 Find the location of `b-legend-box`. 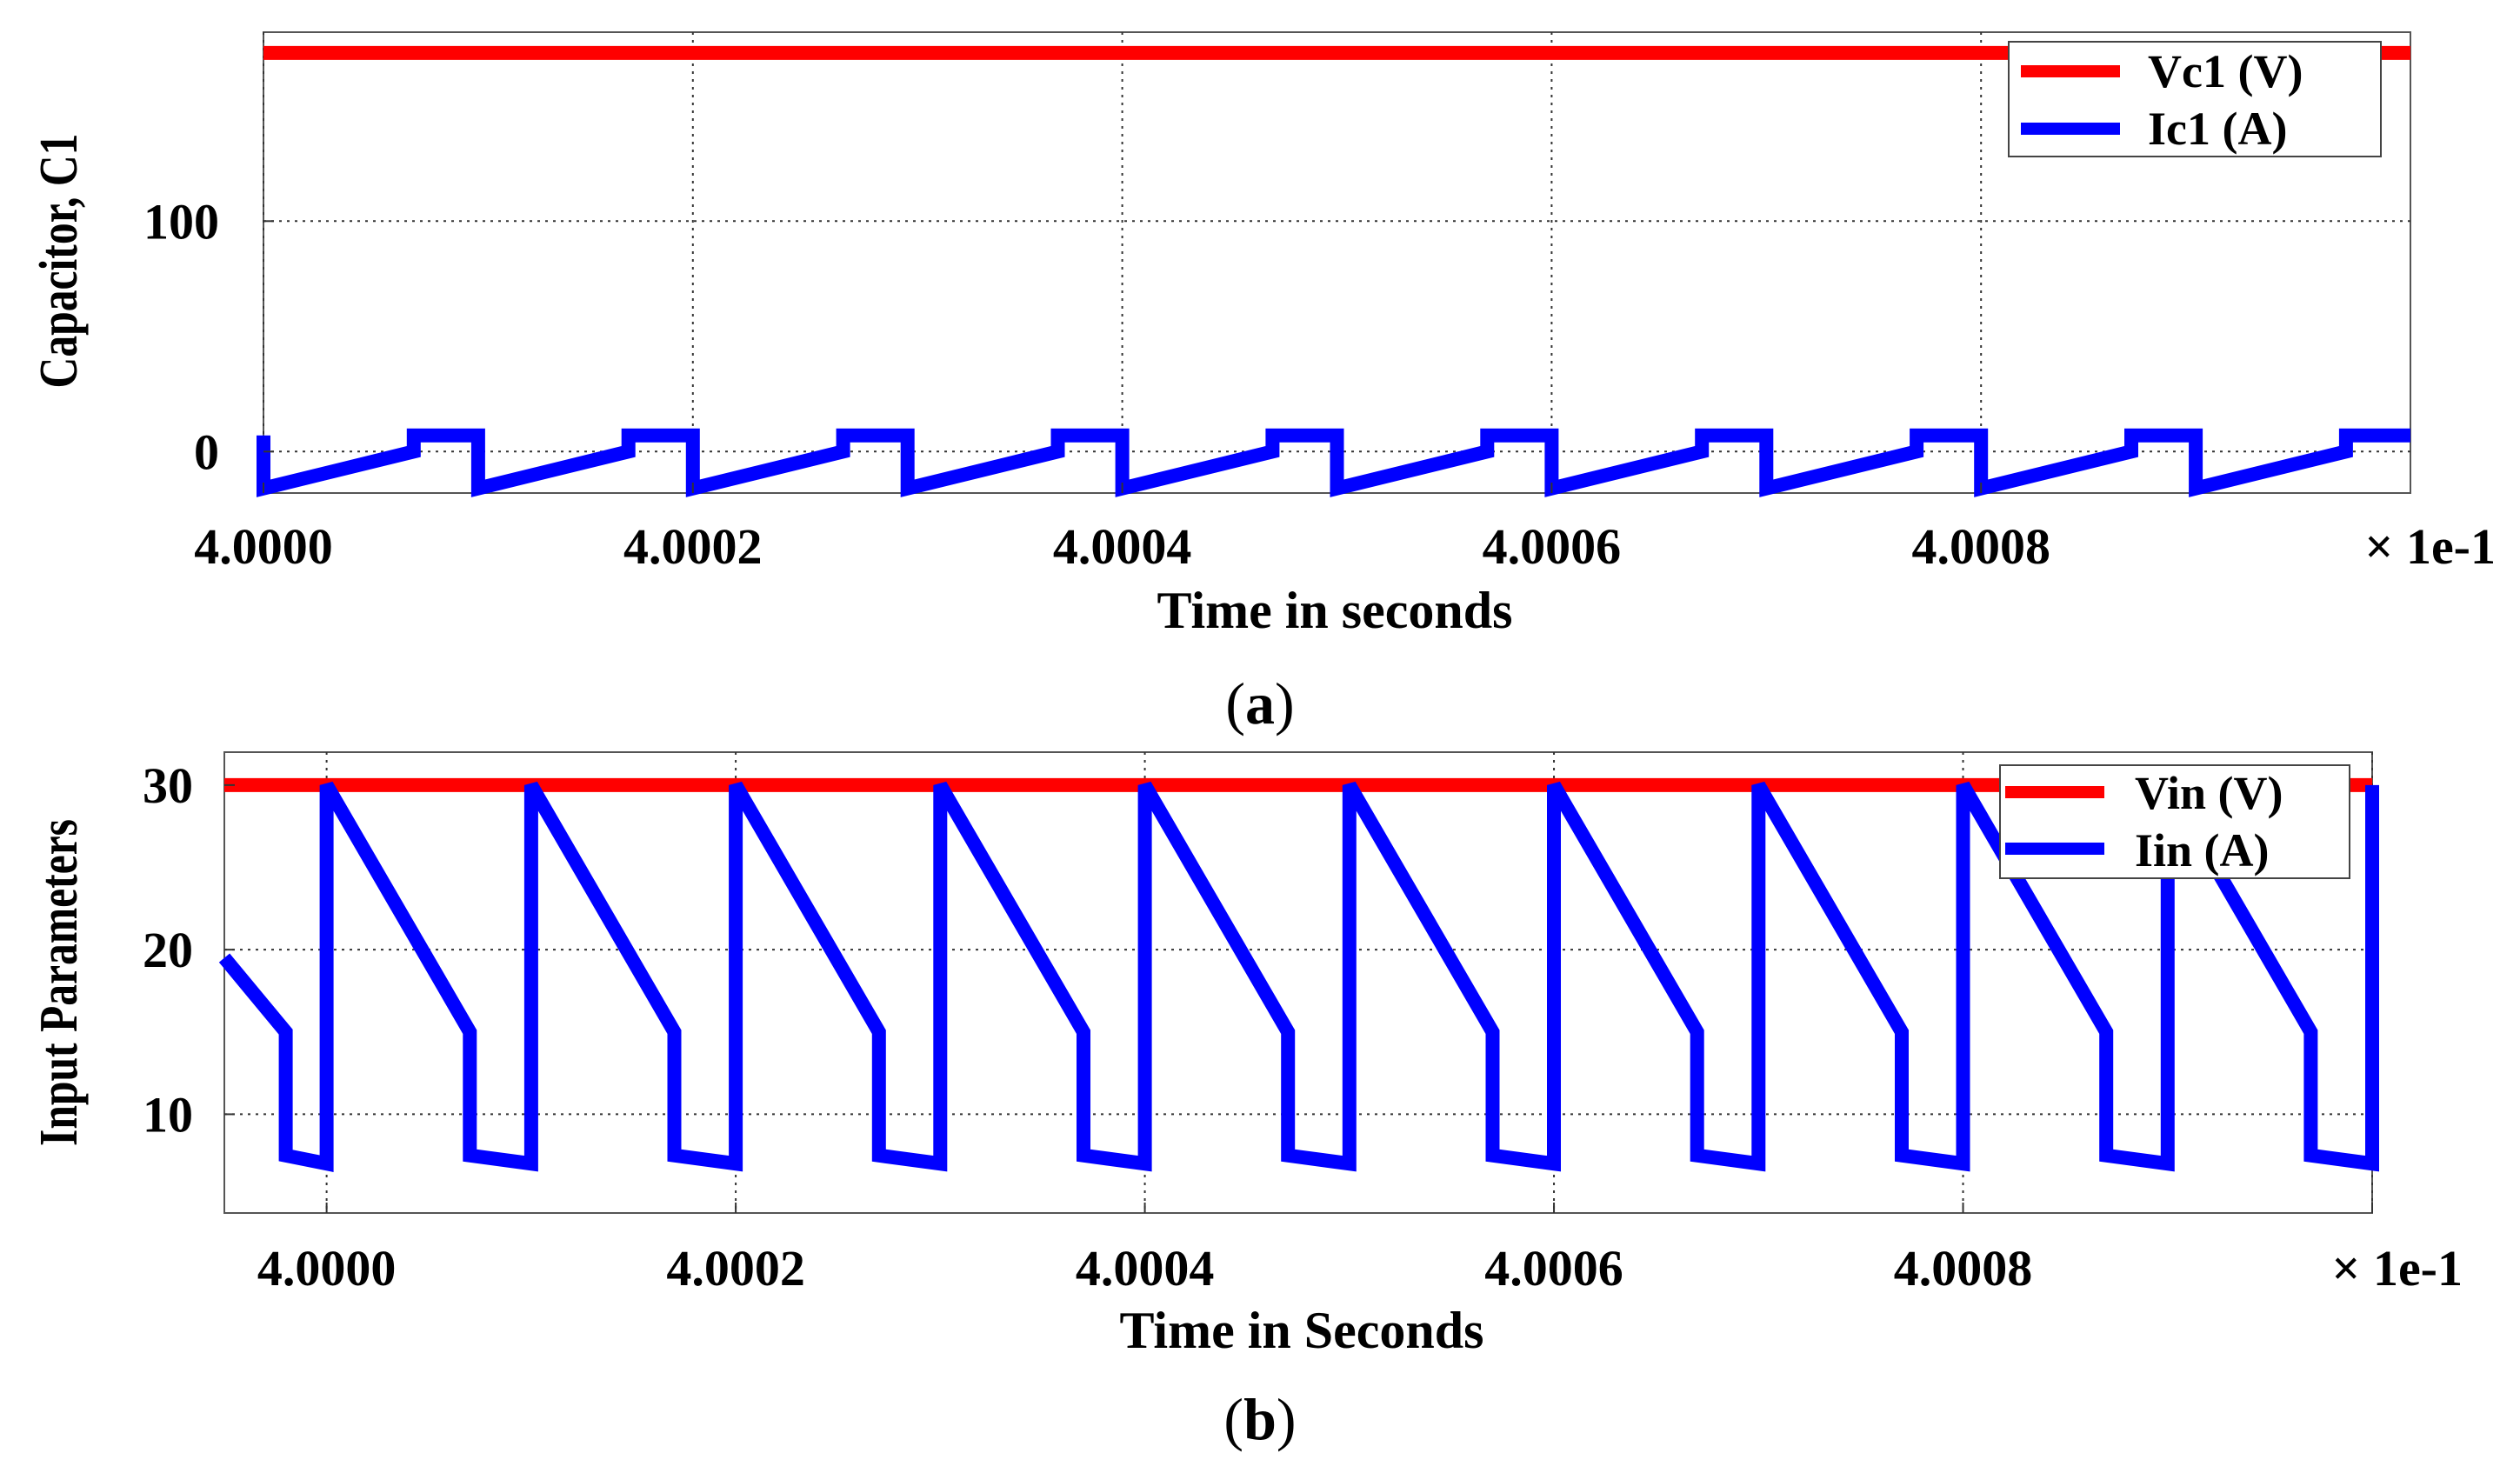

b-legend-box is located at coordinates (2174, 821).